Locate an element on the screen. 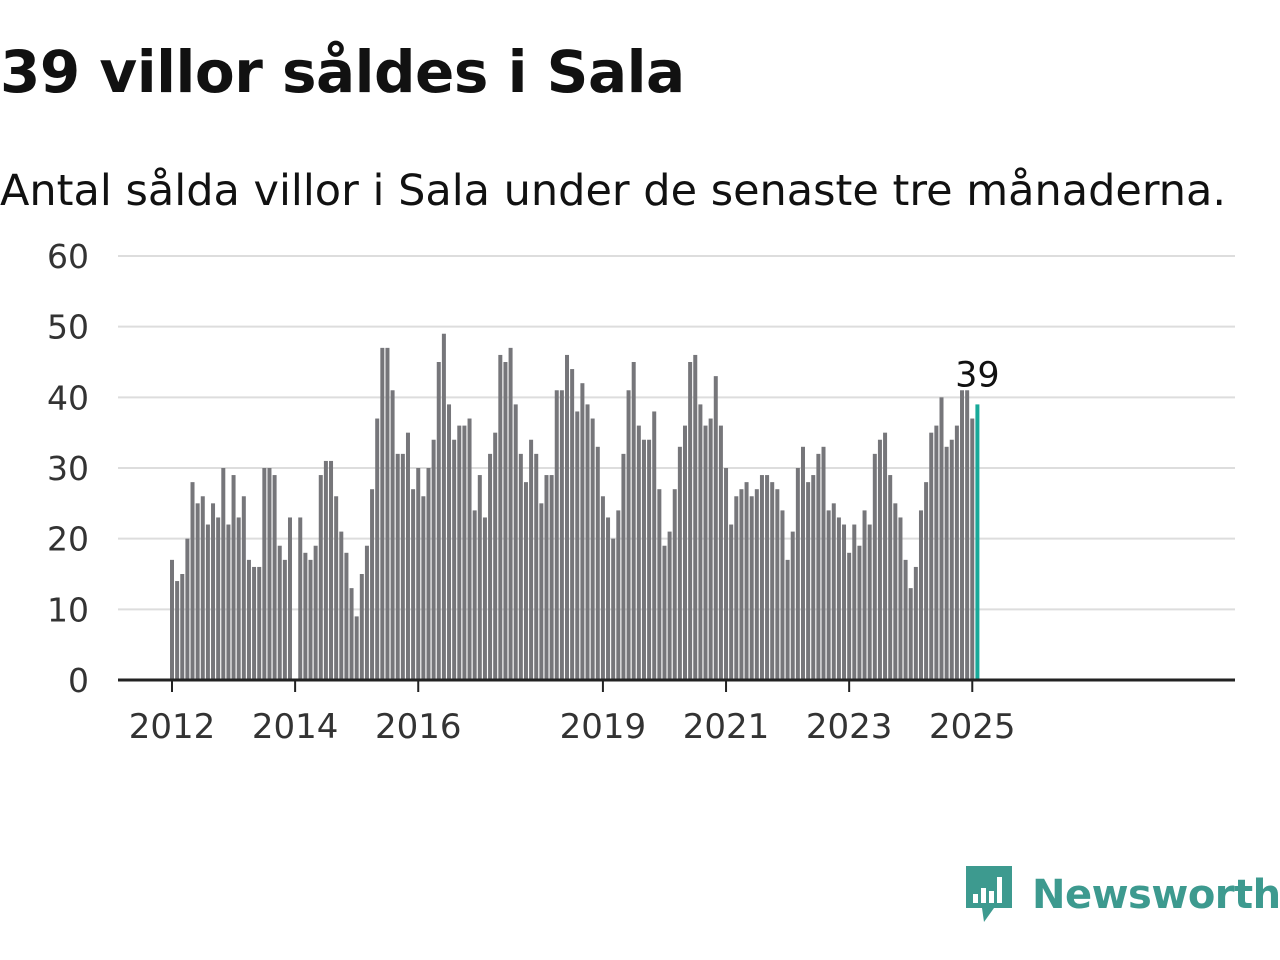  y-tick-label: 20 is located at coordinates (68, 539).